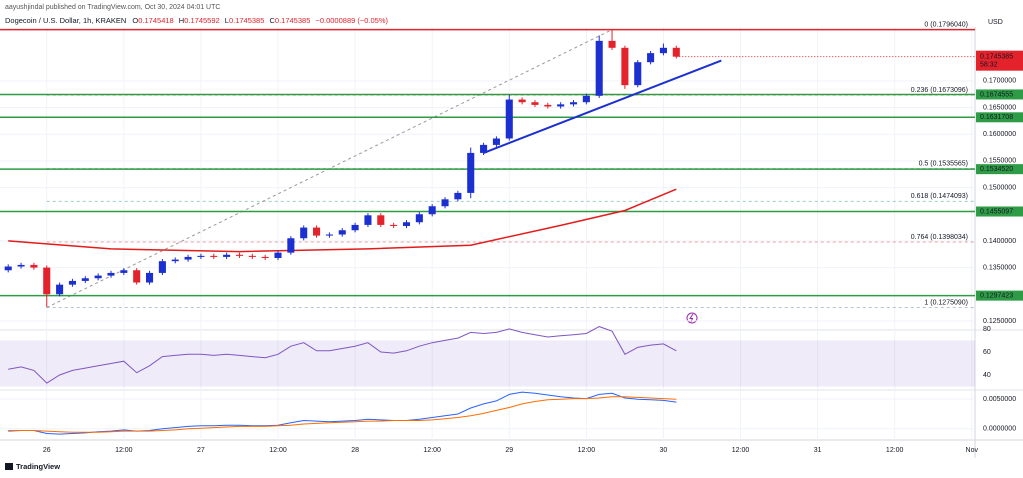 This screenshot has height=478, width=1023. I want to click on fib-label: 1 (0.1275090), so click(946, 302).